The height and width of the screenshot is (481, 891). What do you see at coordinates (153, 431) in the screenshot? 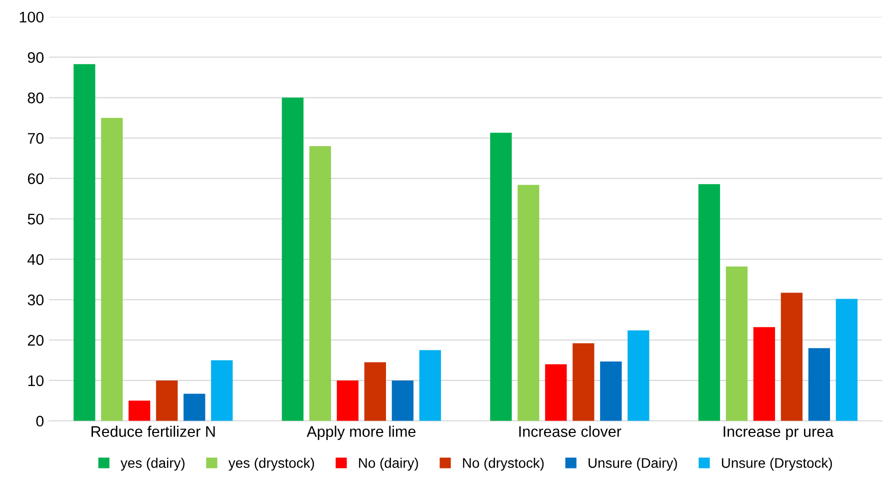
I see `x-tick-label: Reduce fertilizer N` at bounding box center [153, 431].